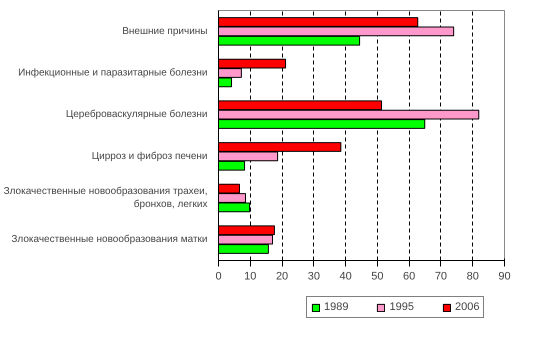 The image size is (544, 349). What do you see at coordinates (401, 307) in the screenshot?
I see `legend-label: 1995` at bounding box center [401, 307].